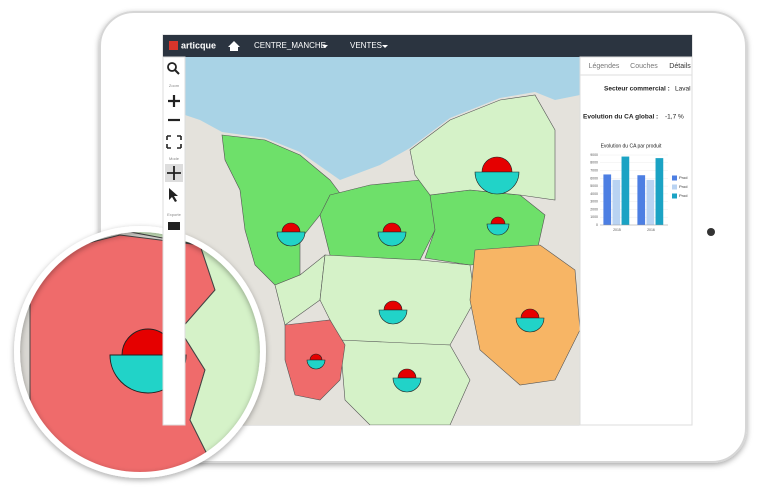 This screenshot has width=768, height=492. What do you see at coordinates (594, 170) in the screenshot?
I see `y-tick-label: 7000` at bounding box center [594, 170].